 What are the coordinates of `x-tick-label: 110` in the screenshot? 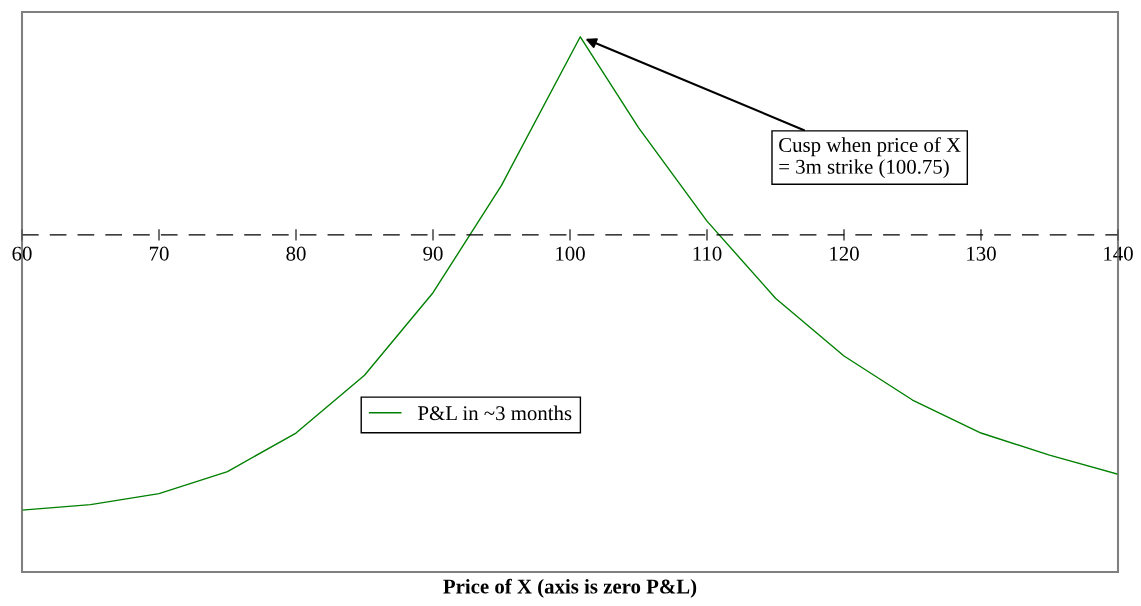 It's located at (707, 253).